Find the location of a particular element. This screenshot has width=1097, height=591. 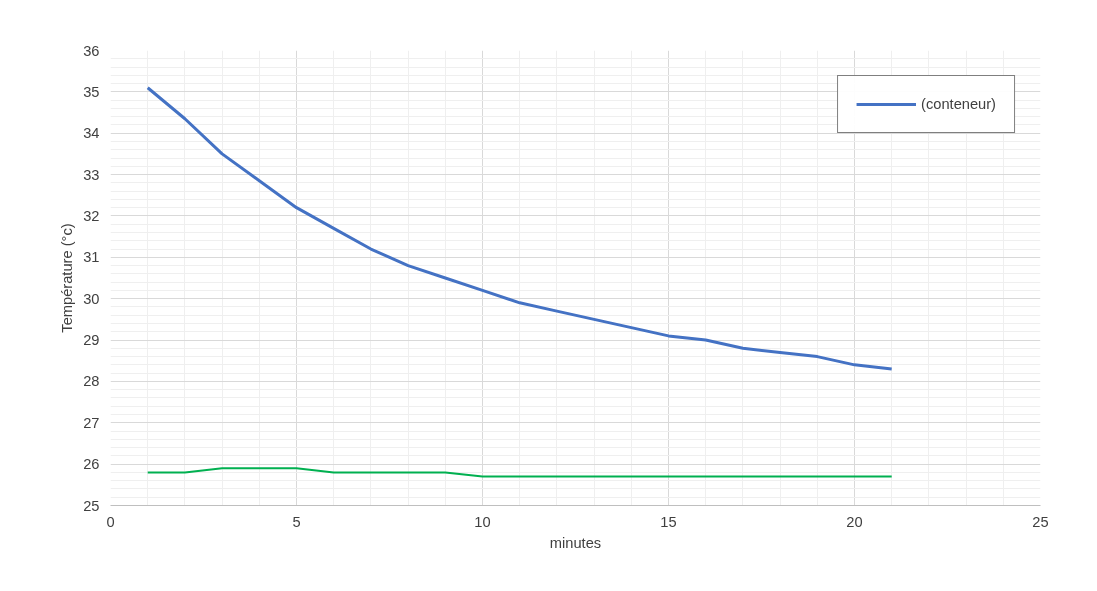

y-tick-label: 29 is located at coordinates (91, 340).